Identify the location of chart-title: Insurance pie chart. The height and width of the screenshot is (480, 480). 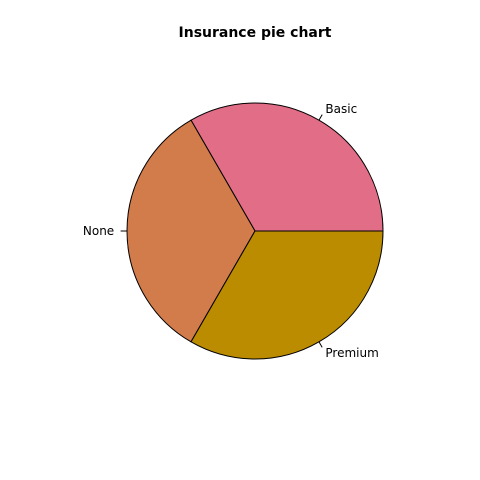
(255, 33).